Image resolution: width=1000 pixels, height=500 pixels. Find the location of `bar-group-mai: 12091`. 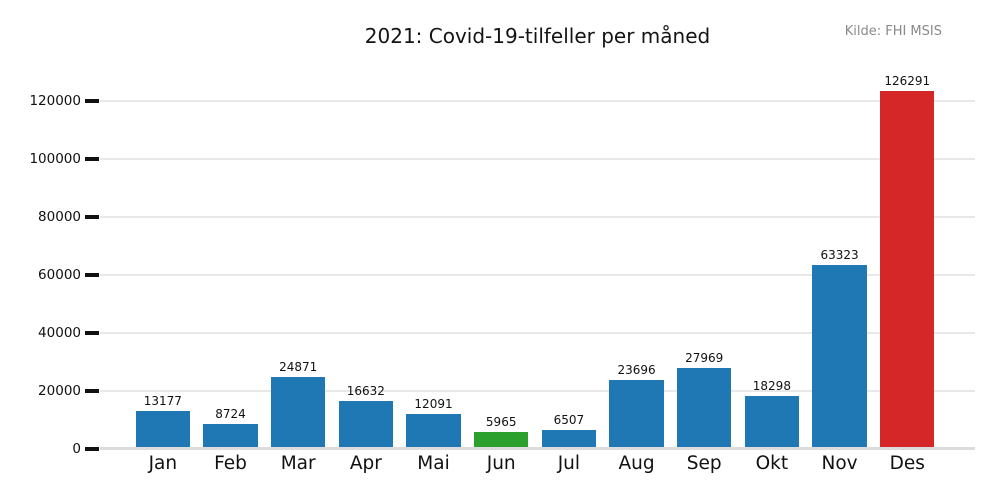

bar-group-mai: 12091 is located at coordinates (434, 261).